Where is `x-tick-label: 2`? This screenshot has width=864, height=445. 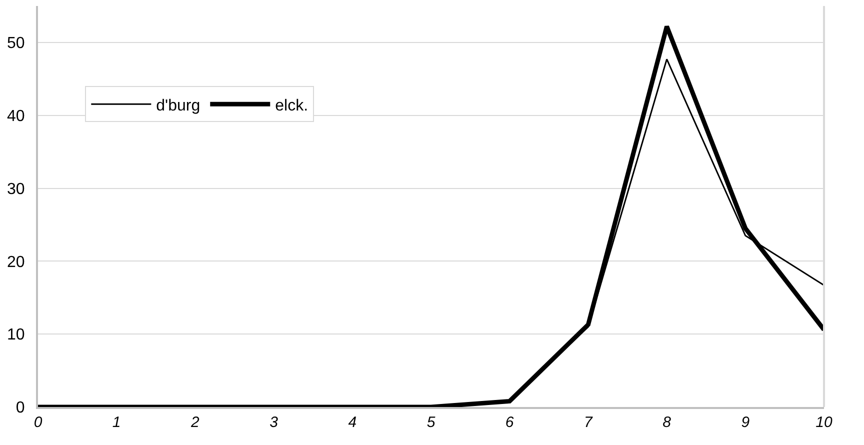 x-tick-label: 2 is located at coordinates (195, 422).